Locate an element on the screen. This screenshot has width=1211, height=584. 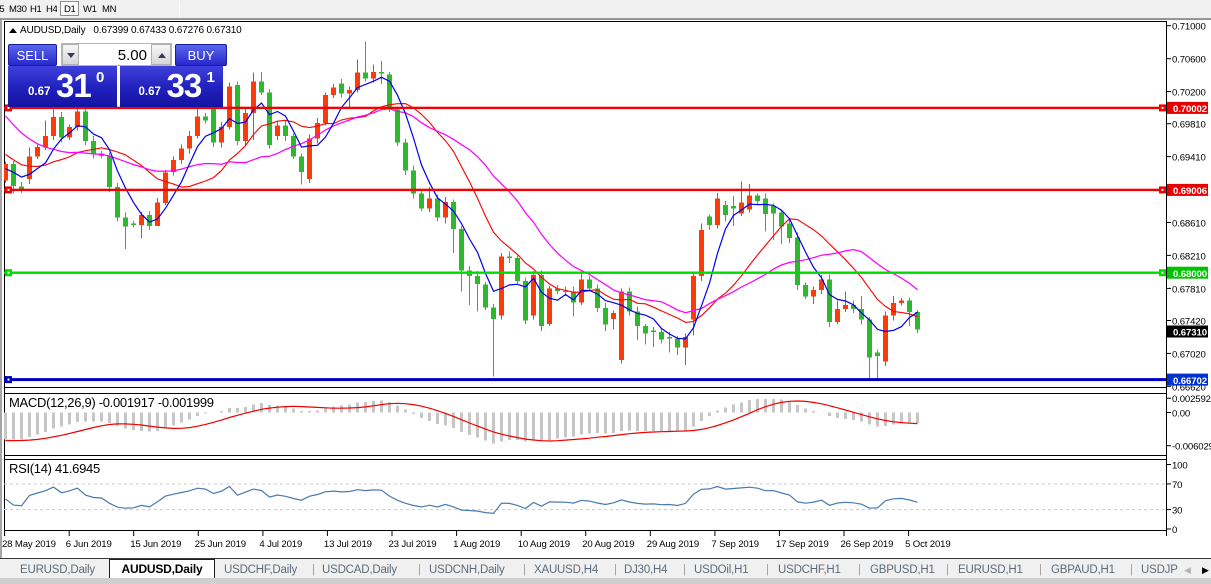
svg-text: 0 is located at coordinates (1174, 530).